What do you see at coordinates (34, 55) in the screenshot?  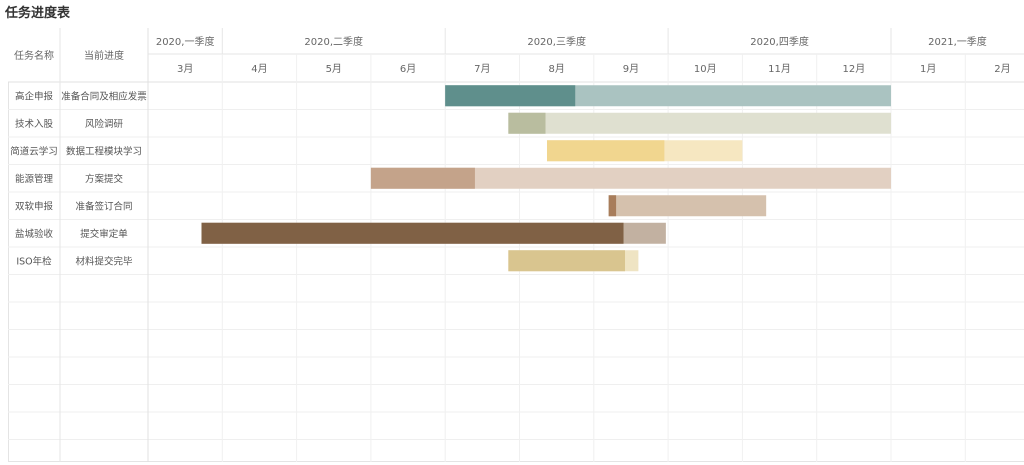 I see `task-name-header: 任务名称` at bounding box center [34, 55].